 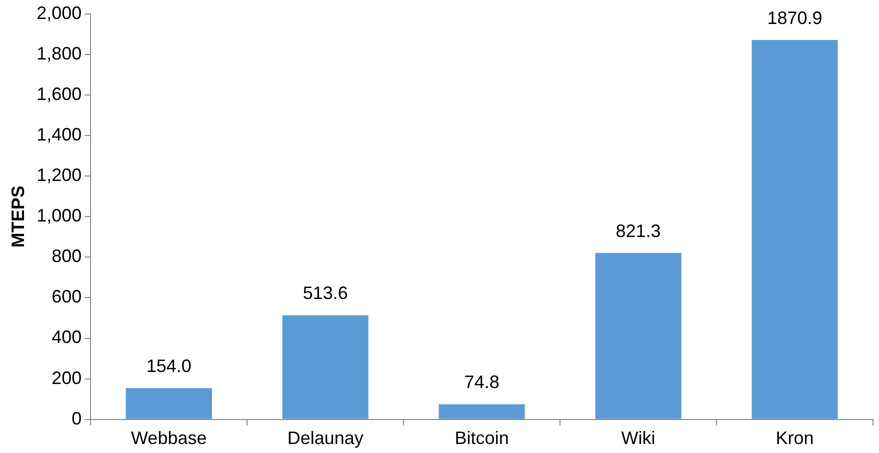 What do you see at coordinates (67, 378) in the screenshot?
I see `y-tick-label: 200` at bounding box center [67, 378].